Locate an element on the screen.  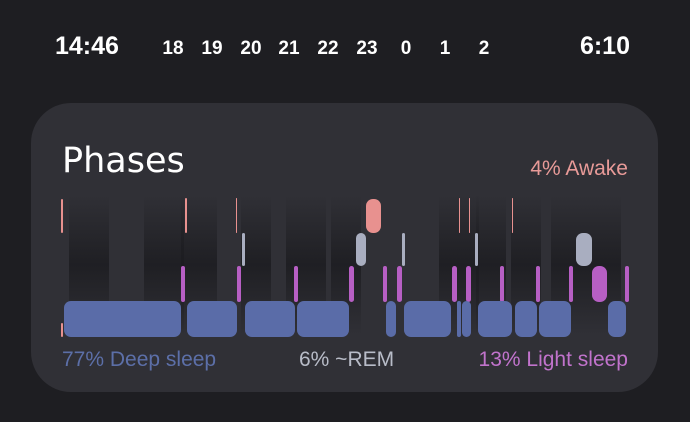
hour-label: 1 is located at coordinates (445, 48).